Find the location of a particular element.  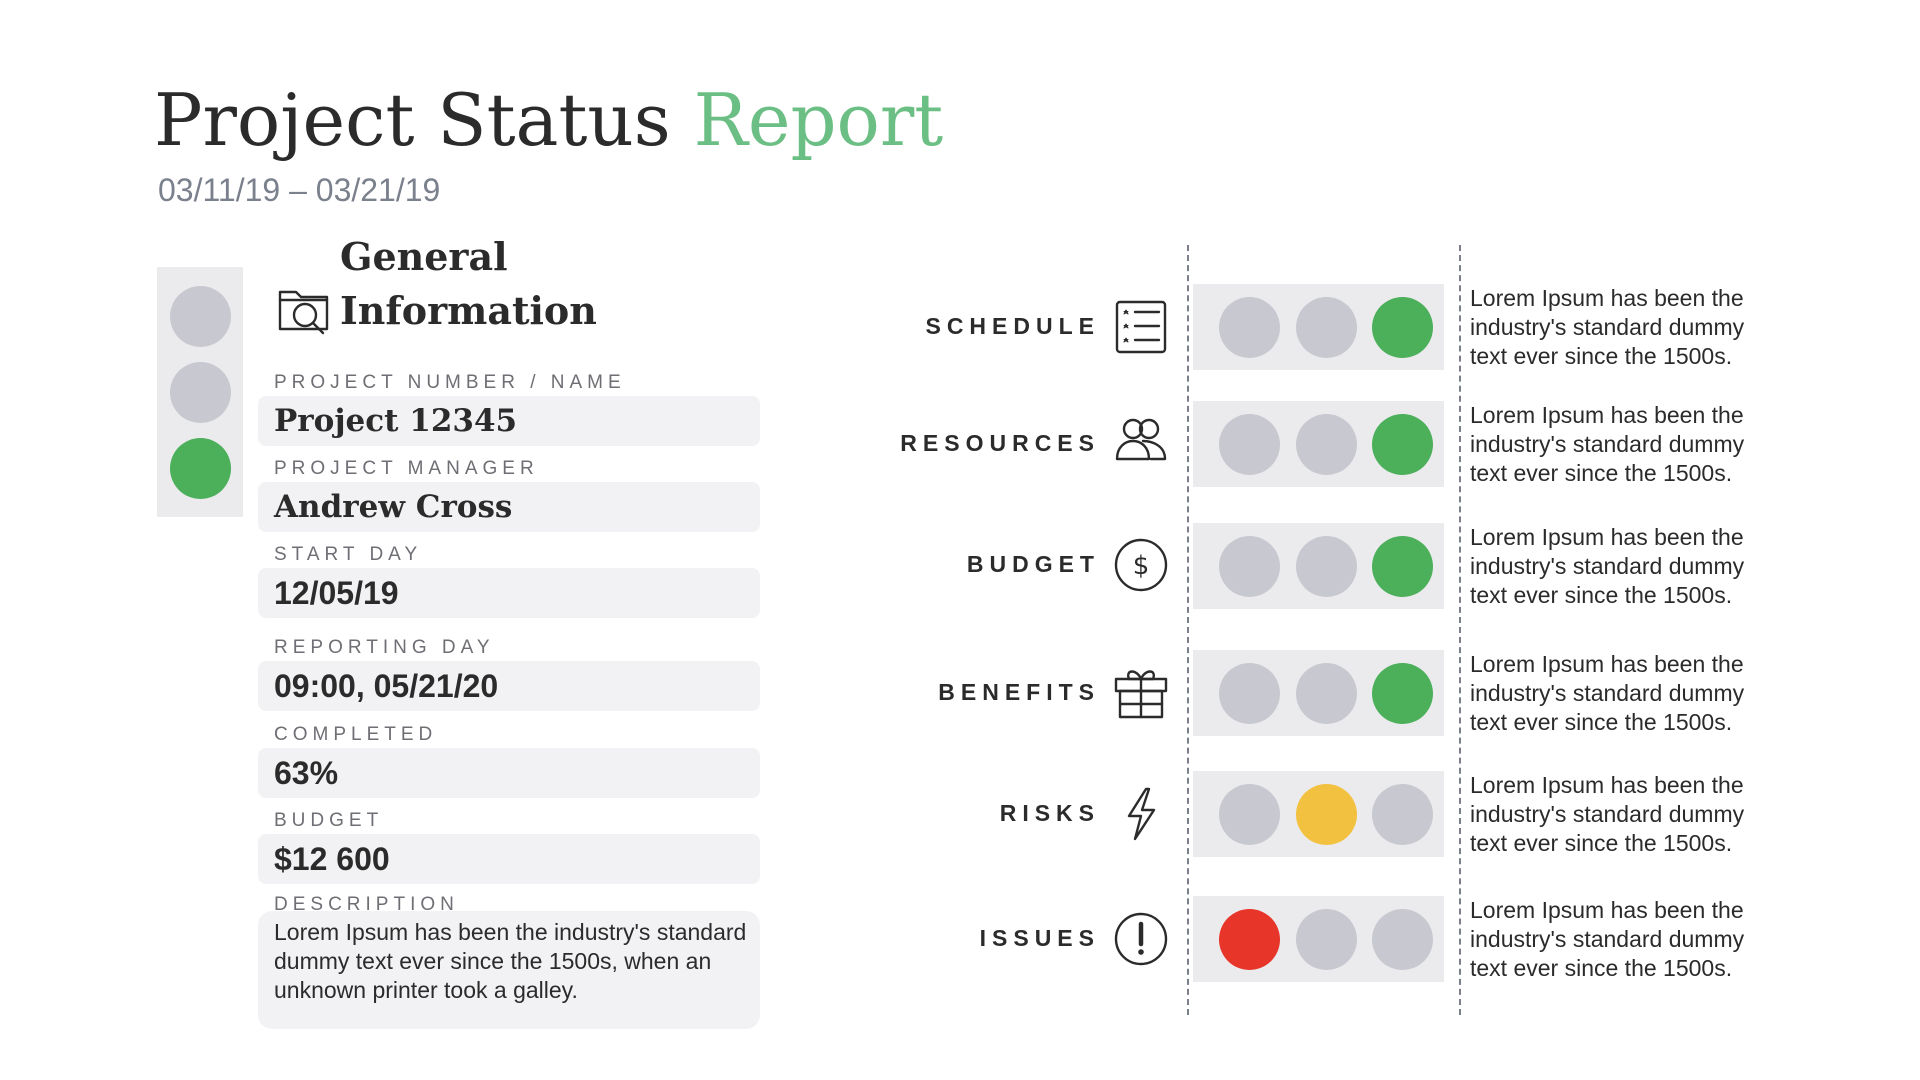

description-field is located at coordinates (509, 970).